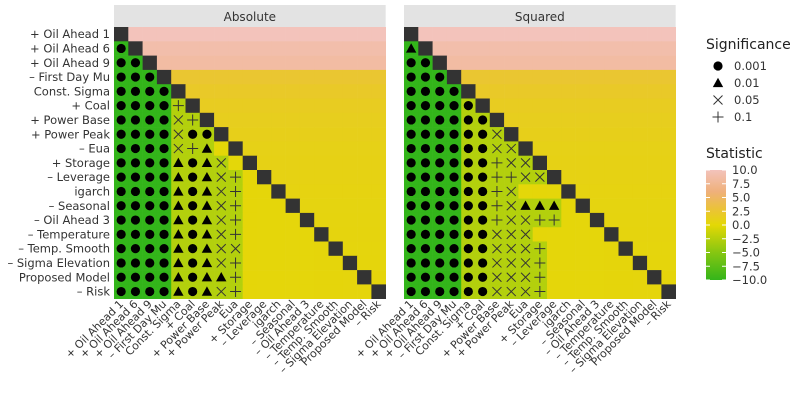  Describe the element at coordinates (746, 239) in the screenshot. I see `statistic-legend-label: −2.5` at that location.